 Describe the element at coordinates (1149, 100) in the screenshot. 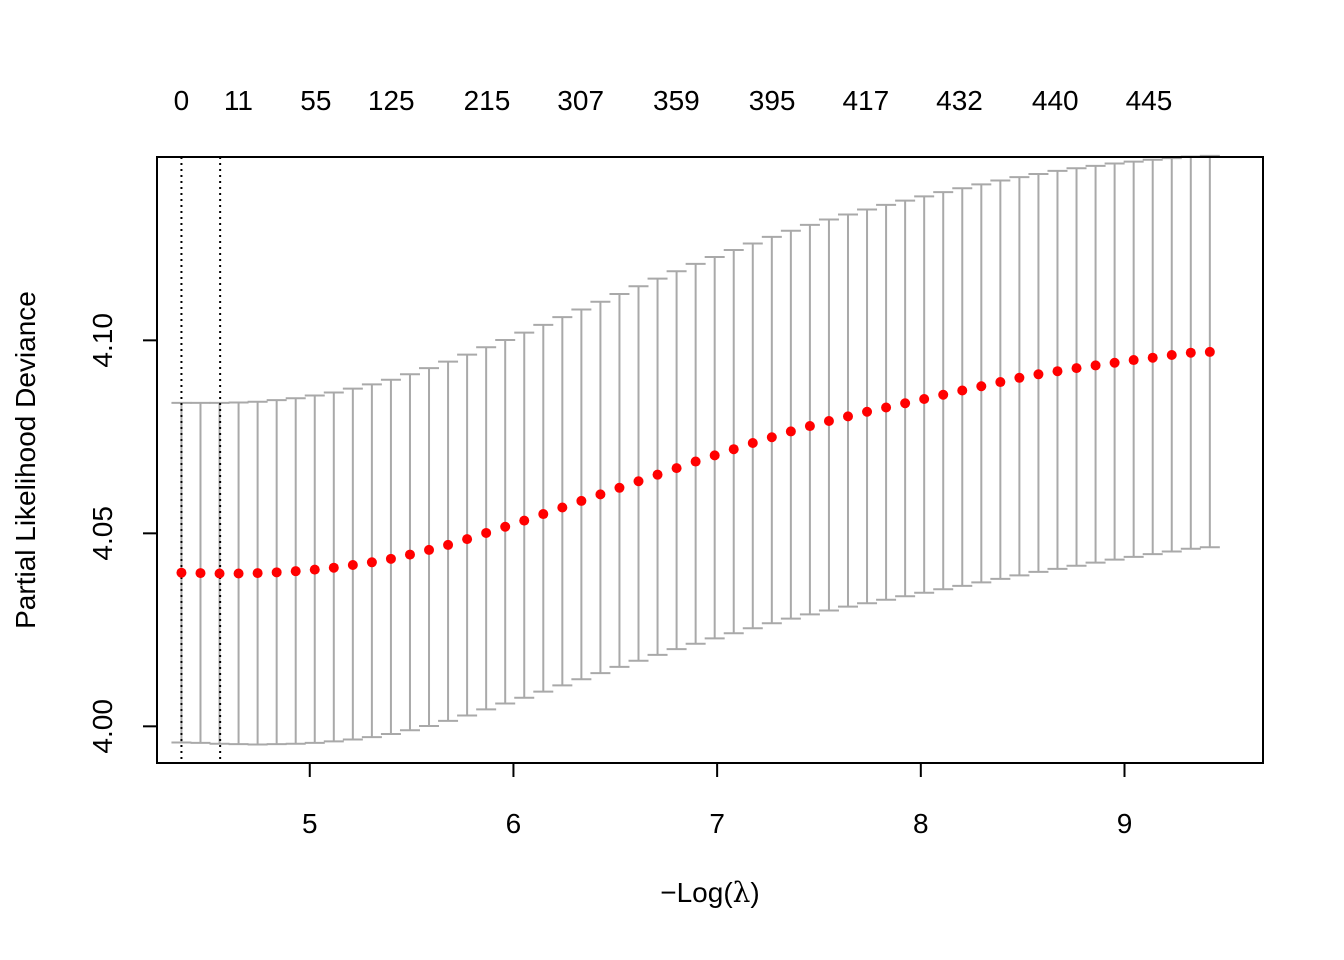

I see `top-axis-label: 445` at that location.